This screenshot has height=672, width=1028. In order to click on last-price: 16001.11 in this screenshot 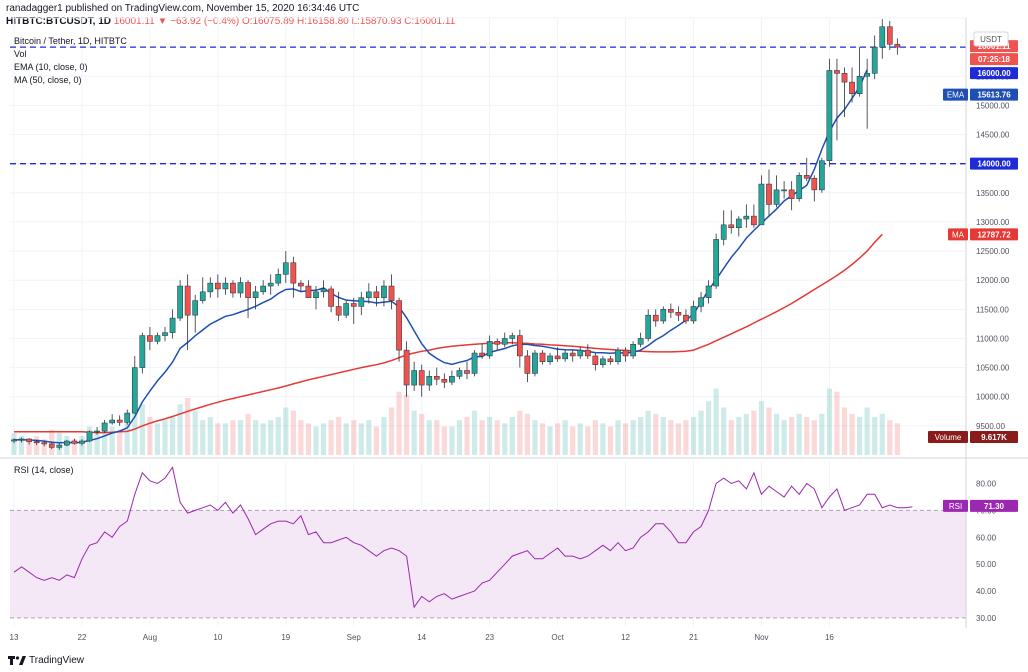, I will do `click(134, 21)`.